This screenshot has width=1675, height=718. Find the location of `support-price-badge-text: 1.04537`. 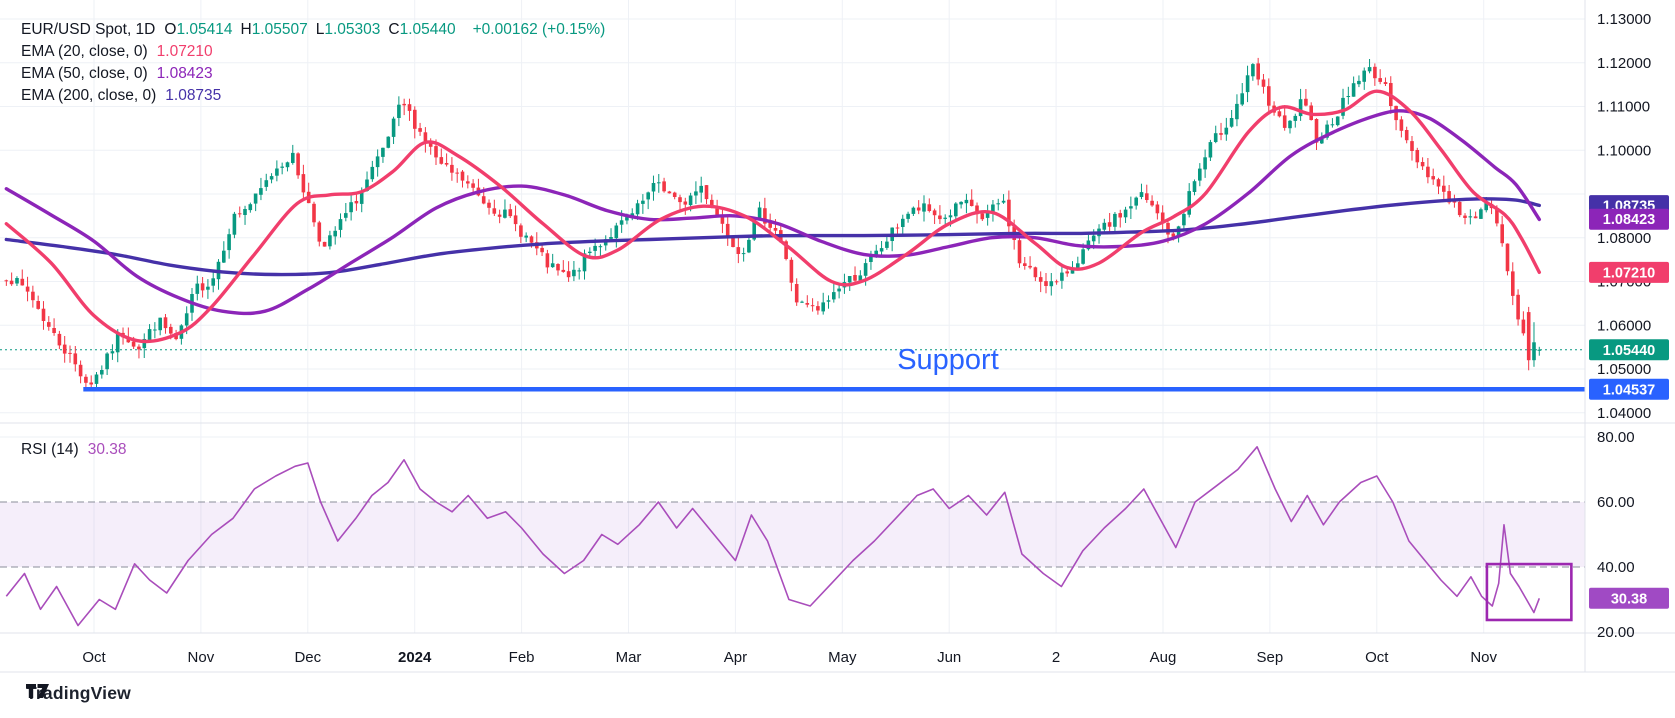

support-price-badge-text: 1.04537 is located at coordinates (1629, 390).